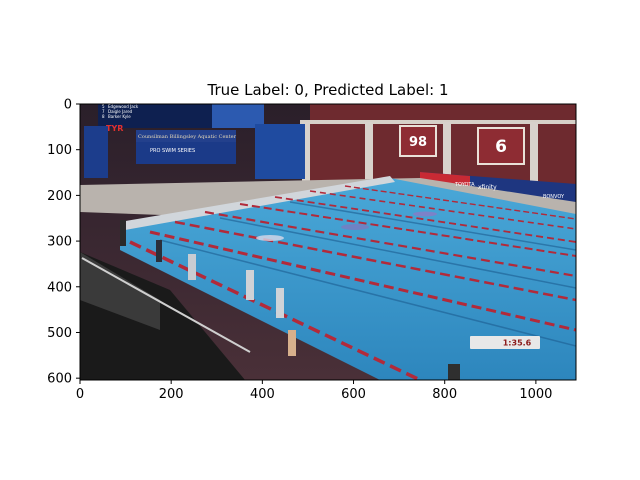 The image size is (640, 480). What do you see at coordinates (327, 90) in the screenshot?
I see `chart-title: True Label: 0, Predicted Label: 1` at bounding box center [327, 90].